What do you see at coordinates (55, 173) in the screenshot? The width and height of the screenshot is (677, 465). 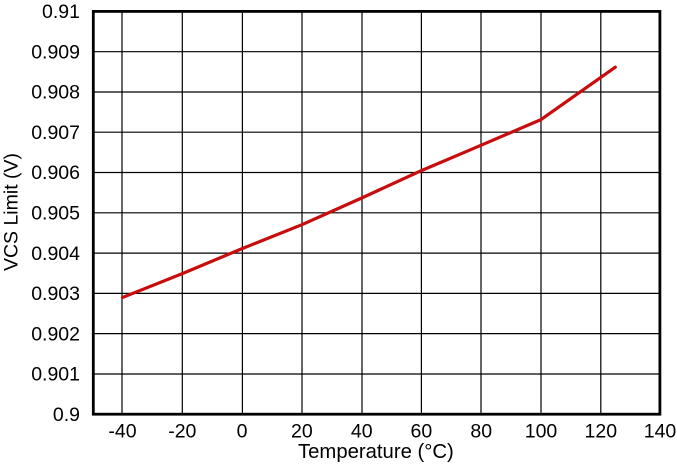 I see `svg-text: 0.906` at bounding box center [55, 173].